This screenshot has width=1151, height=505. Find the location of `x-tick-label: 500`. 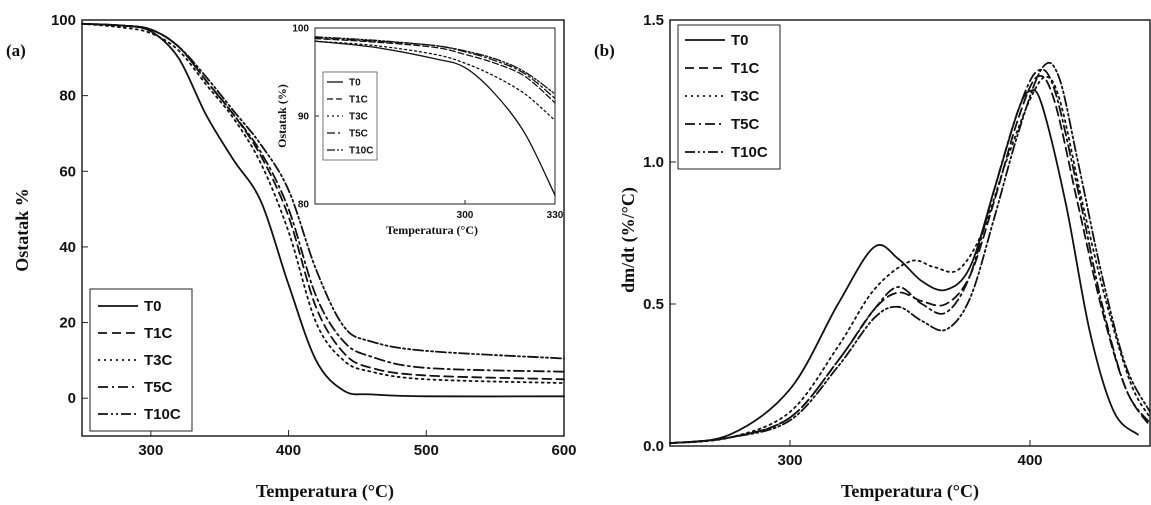

x-tick-label: 500 is located at coordinates (426, 450).